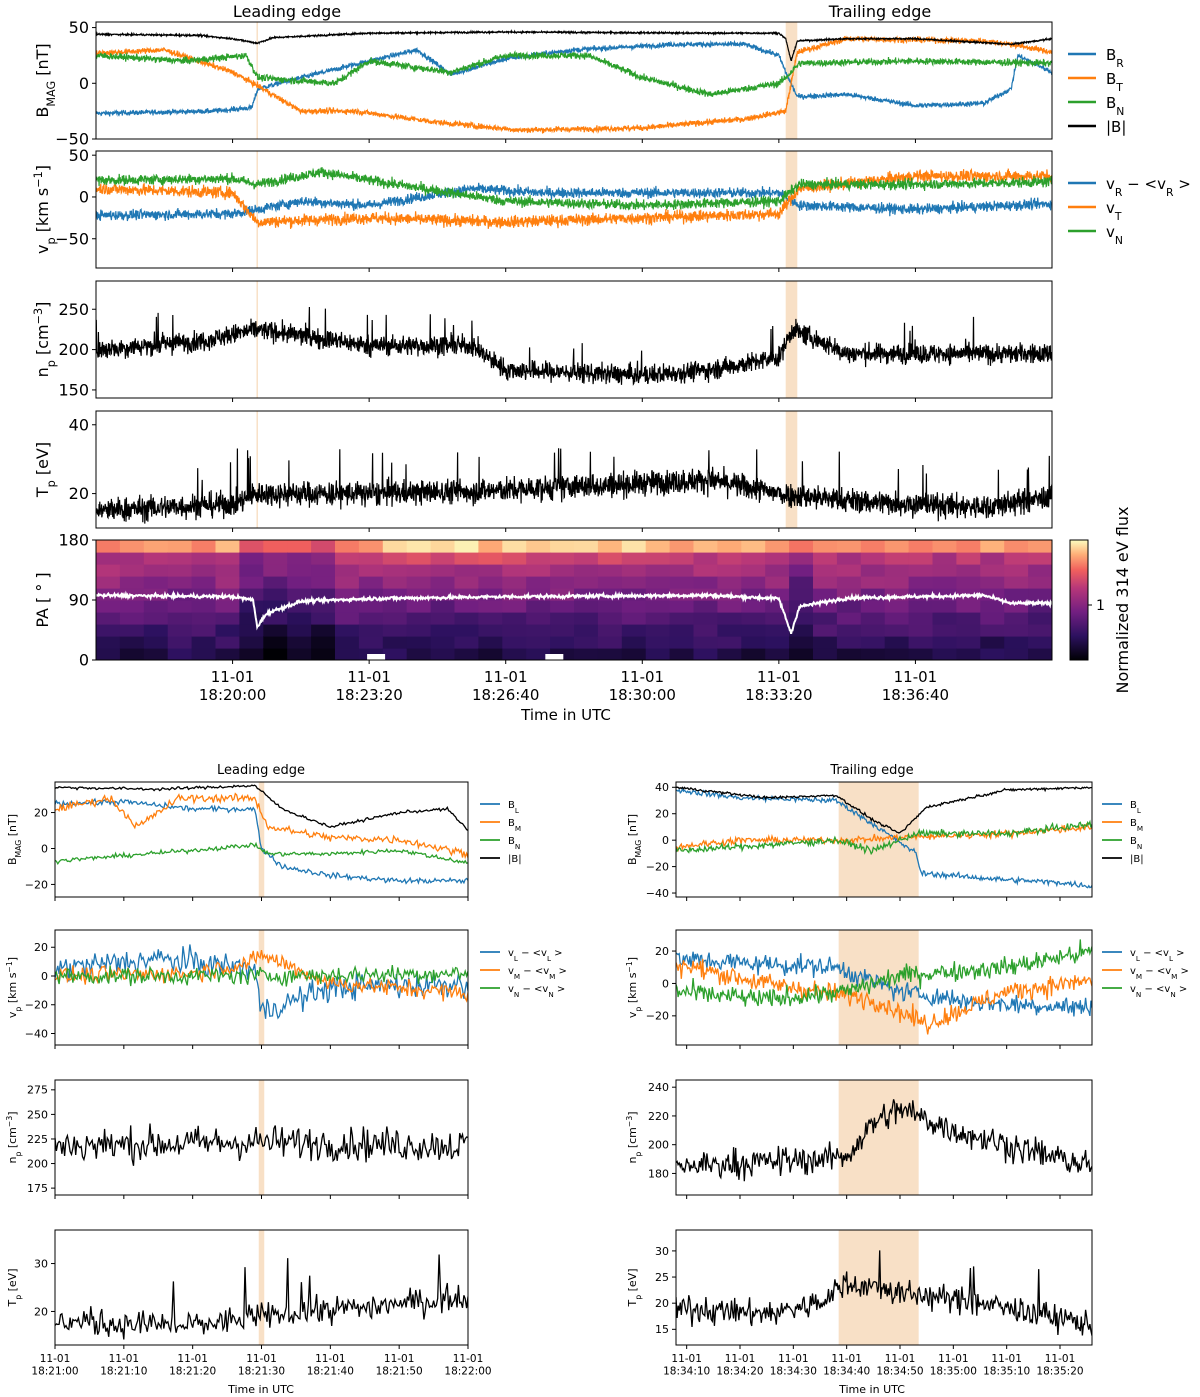 This screenshot has width=1200, height=1397. I want to click on y-tick-label: 50, so click(79, 27).